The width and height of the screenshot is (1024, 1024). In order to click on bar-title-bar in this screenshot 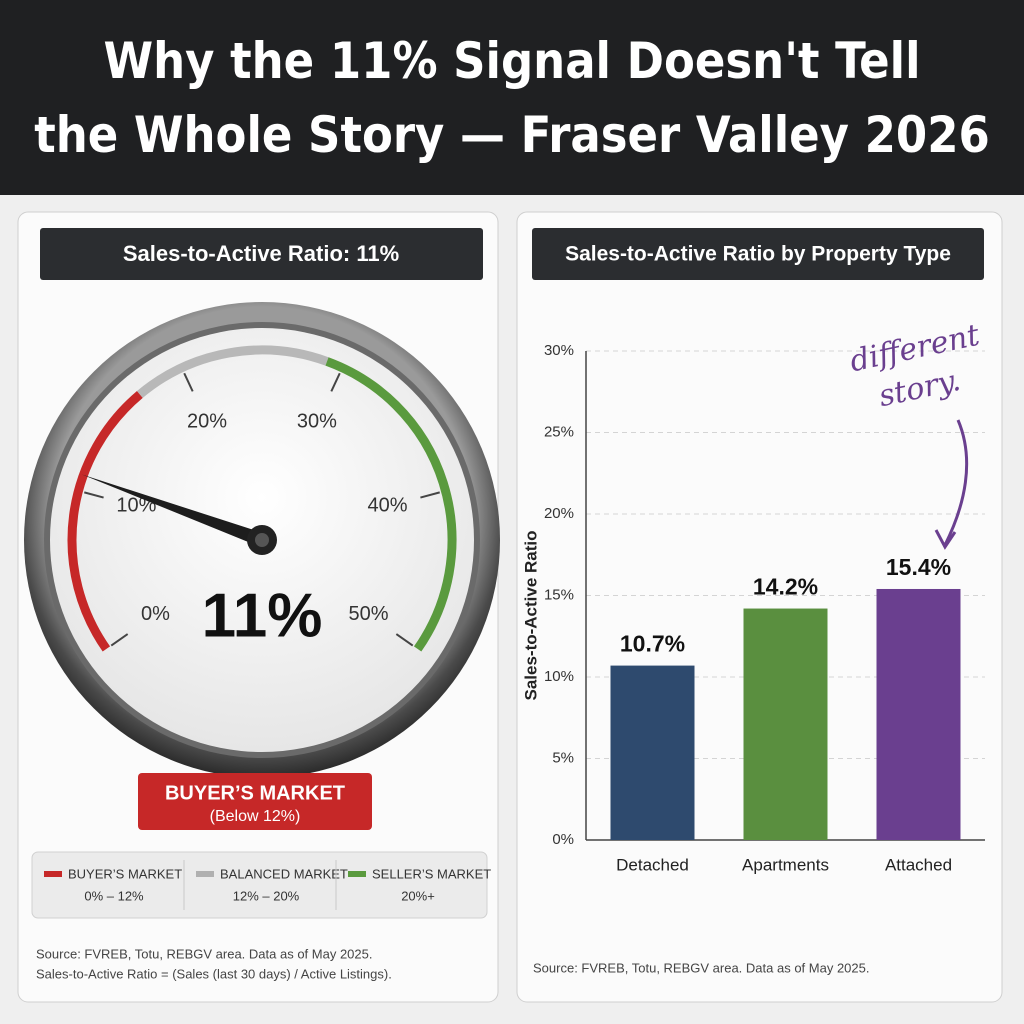, I will do `click(758, 254)`.